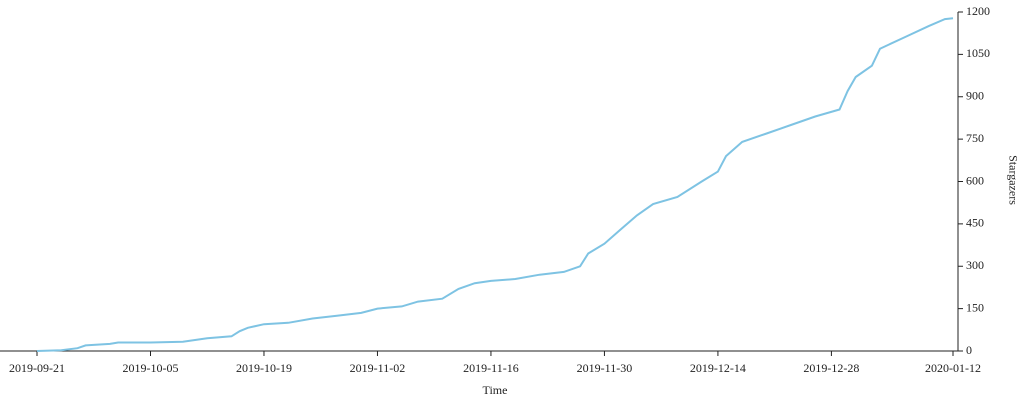 This screenshot has height=400, width=1024. Describe the element at coordinates (978, 53) in the screenshot. I see `y-tick-label: 1050` at that location.